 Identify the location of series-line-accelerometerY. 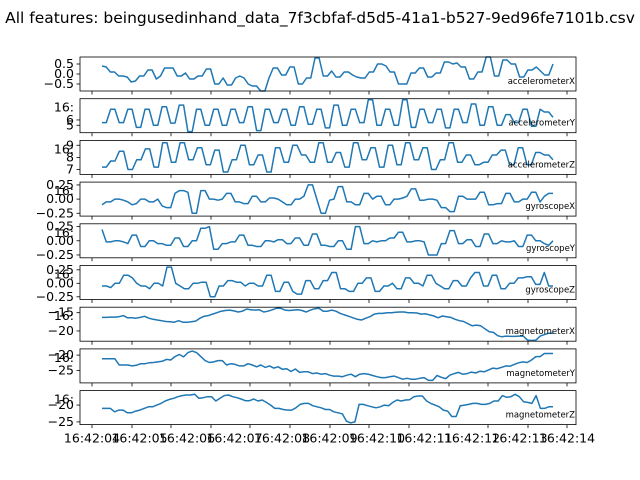
(328, 116).